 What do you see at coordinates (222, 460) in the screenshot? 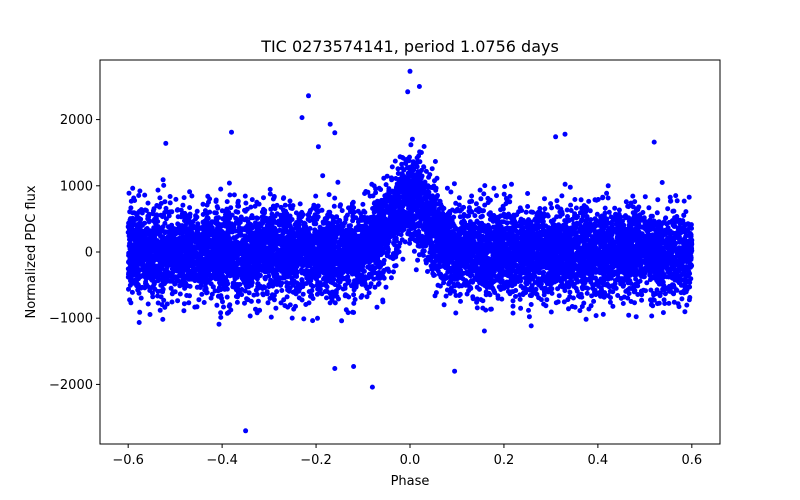
I see `x-tick-label: −0.4` at bounding box center [222, 460].